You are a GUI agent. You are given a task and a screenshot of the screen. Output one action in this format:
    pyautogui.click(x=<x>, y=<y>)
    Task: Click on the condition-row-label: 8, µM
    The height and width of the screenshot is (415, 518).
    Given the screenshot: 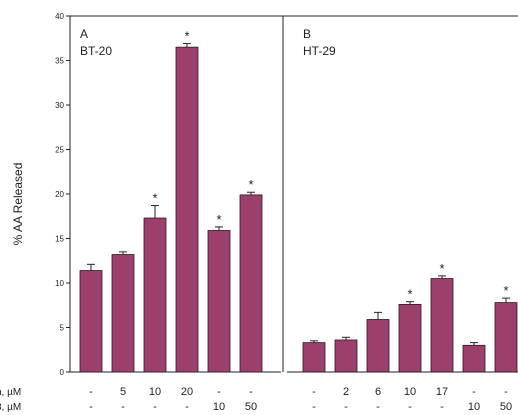 What is the action you would take?
    pyautogui.click(x=10, y=407)
    